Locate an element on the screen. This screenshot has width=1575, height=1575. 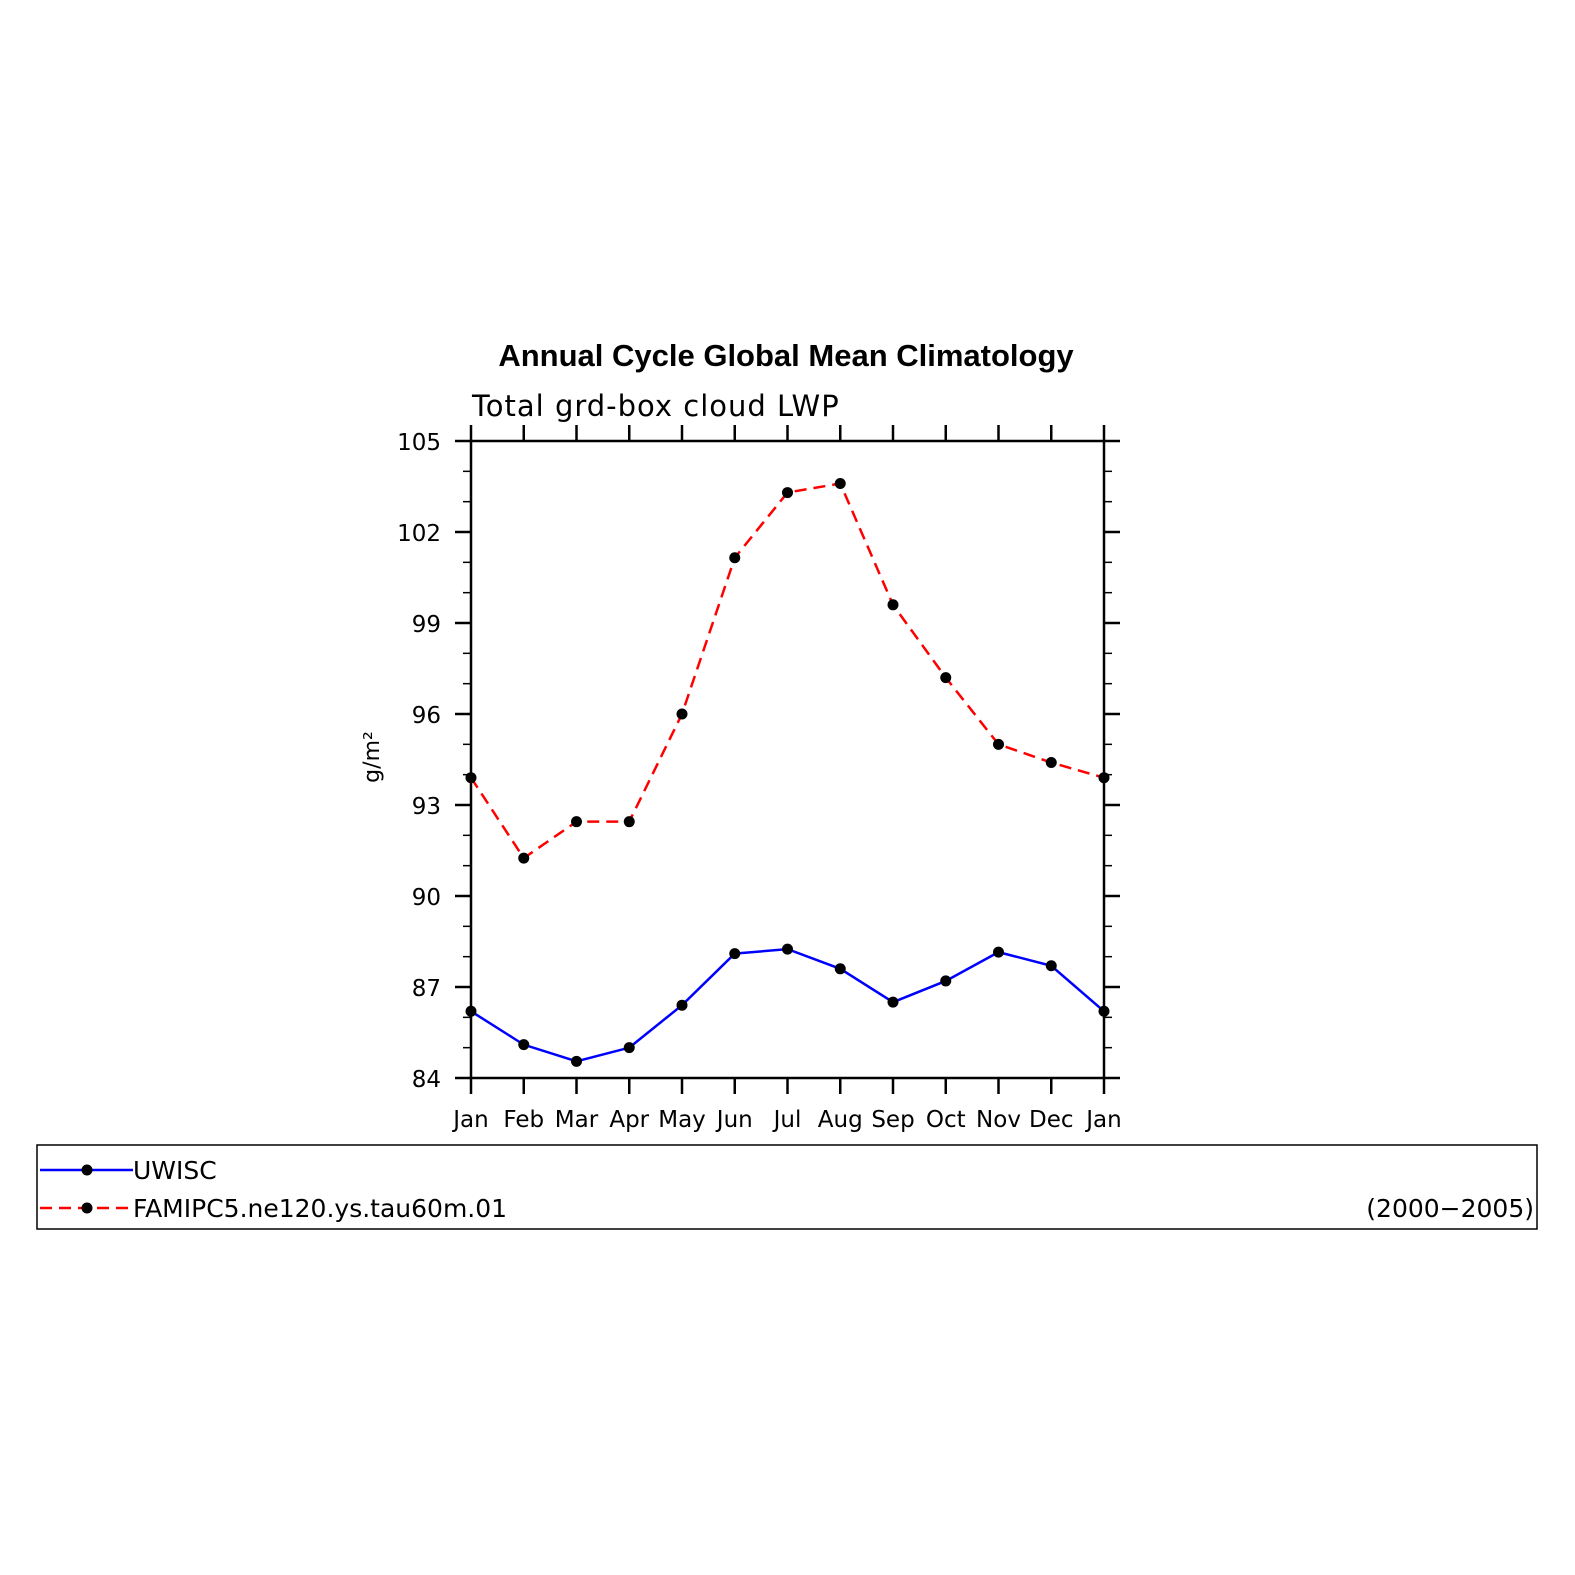
y-tick-label: 87 is located at coordinates (426, 989).